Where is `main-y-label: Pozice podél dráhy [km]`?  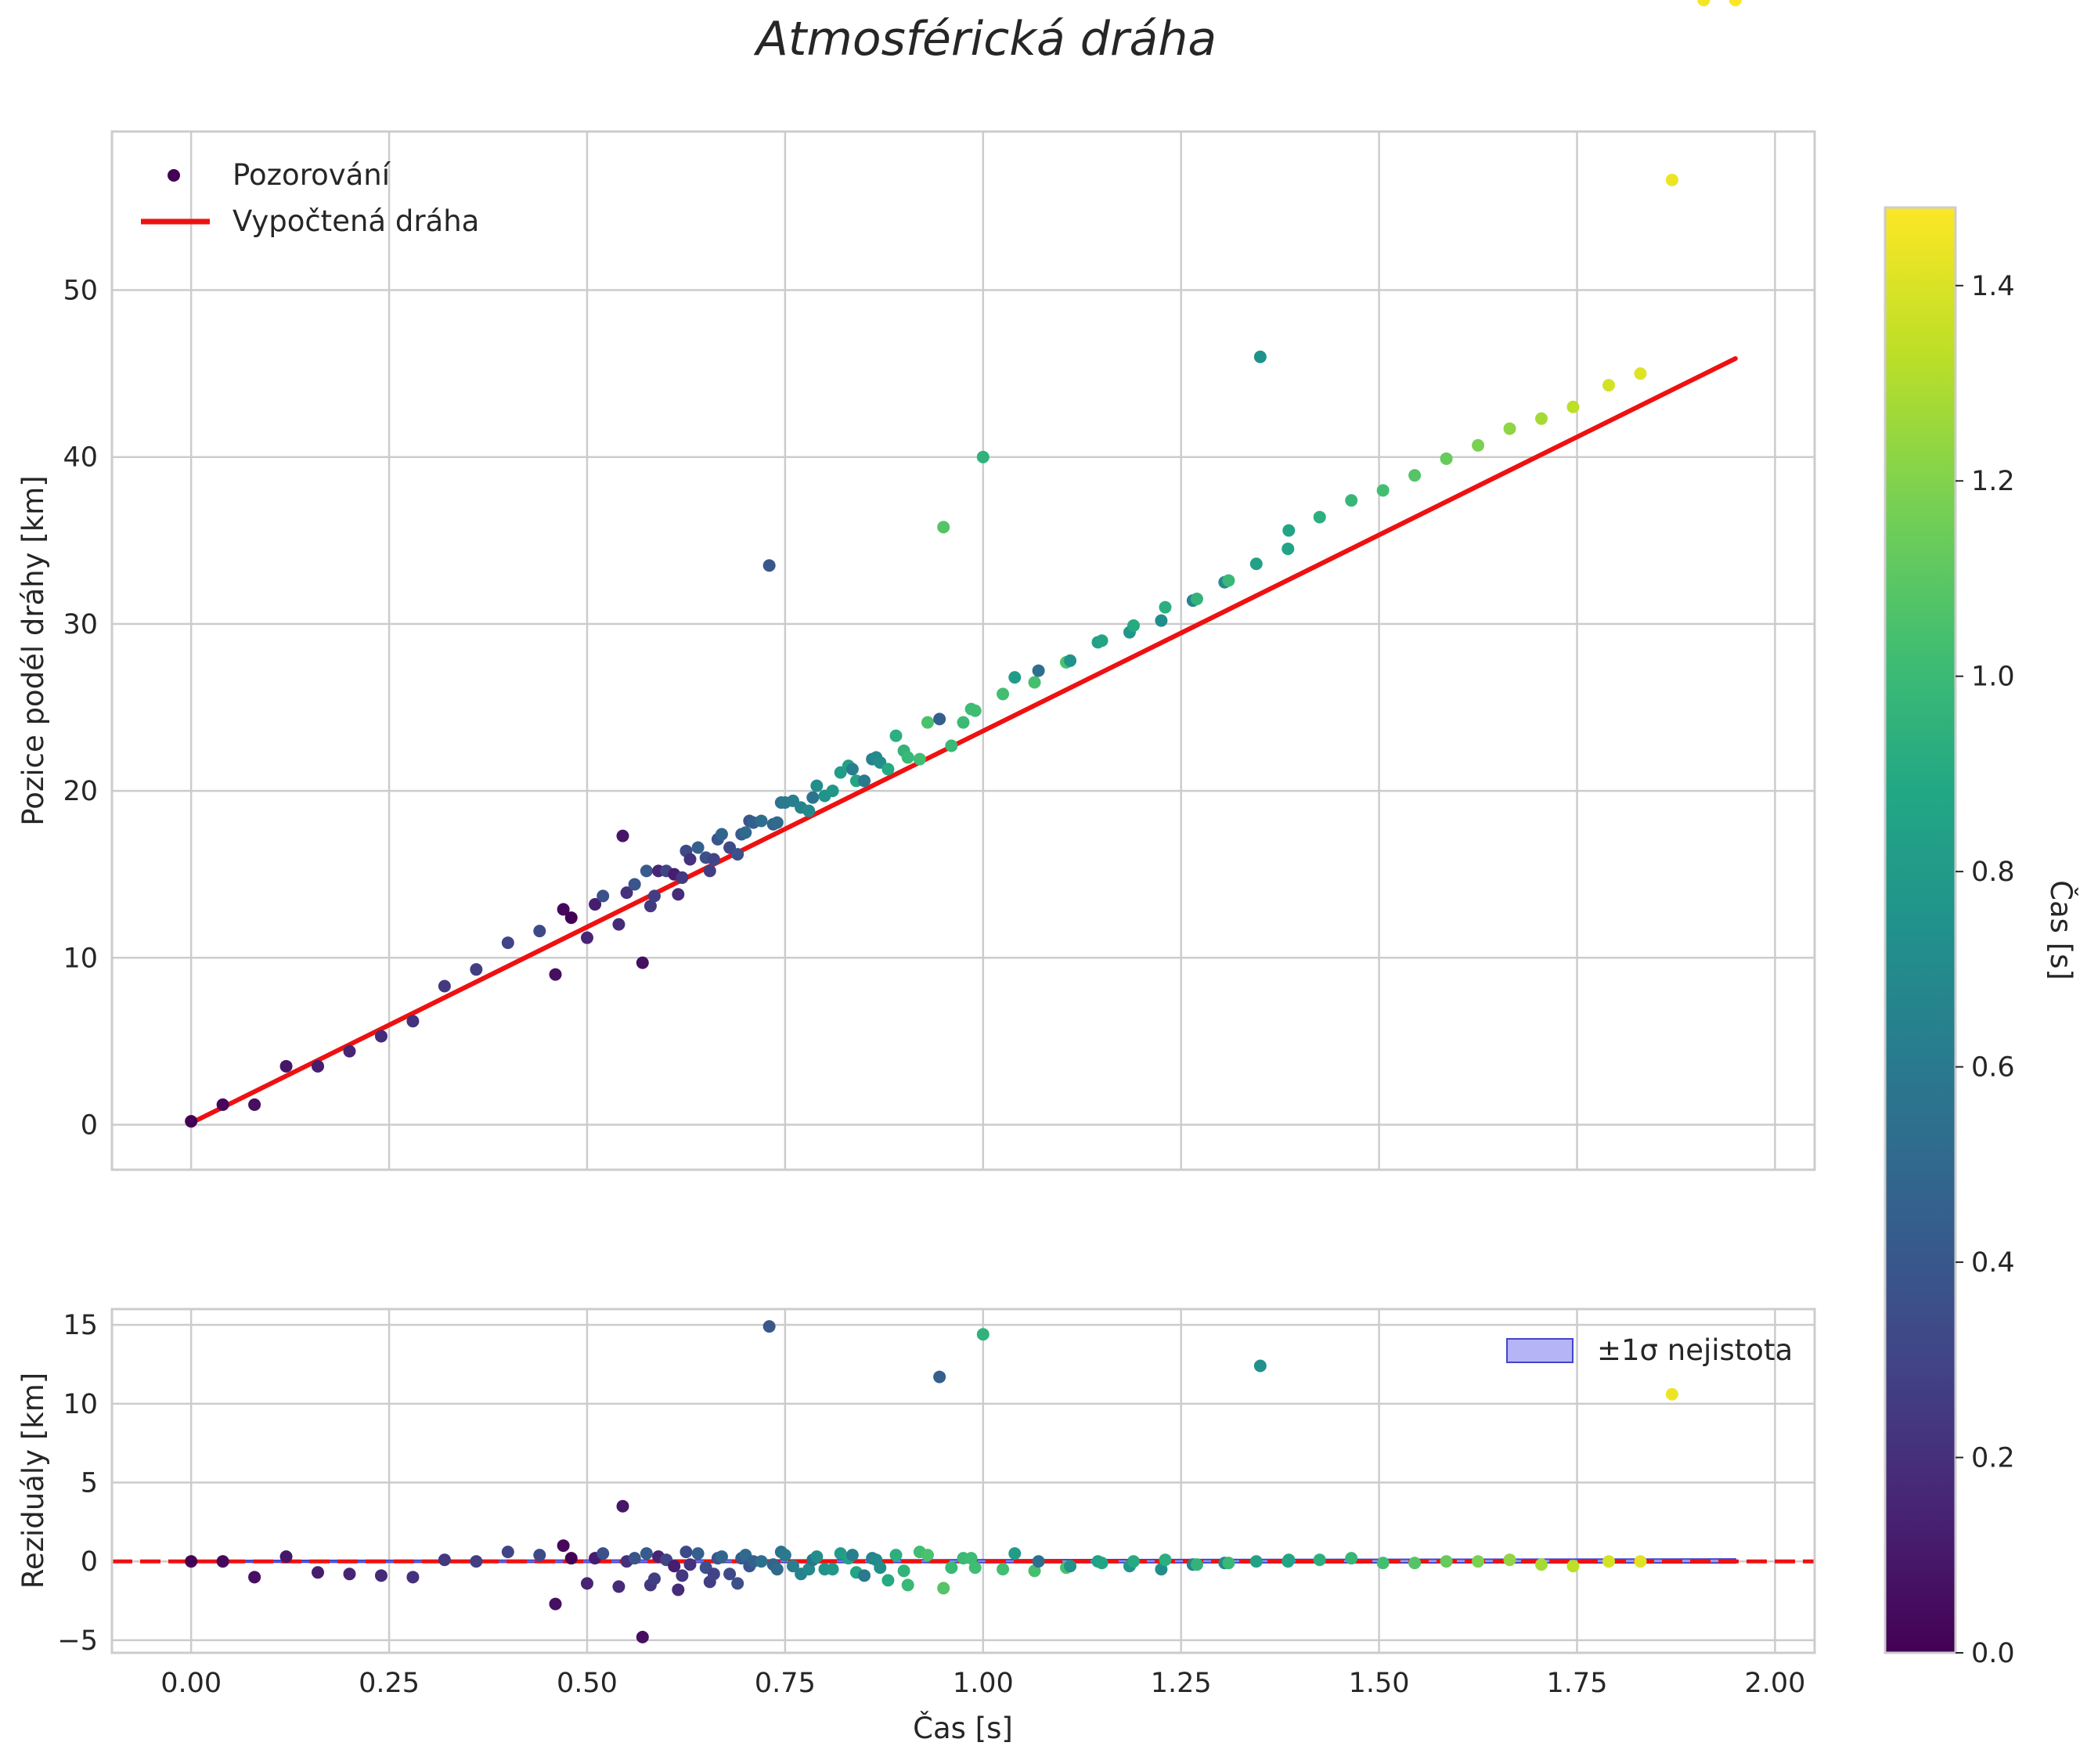 main-y-label: Pozice podél dráhy [km] is located at coordinates (33, 650).